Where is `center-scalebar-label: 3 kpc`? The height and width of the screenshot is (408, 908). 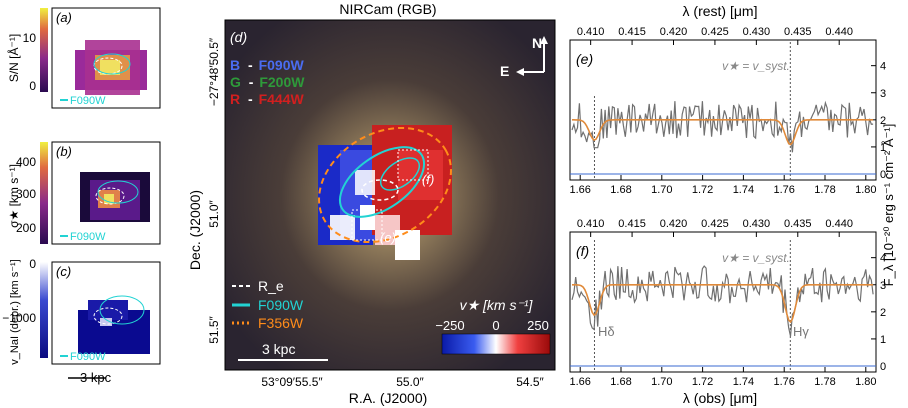 center-scalebar-label: 3 kpc is located at coordinates (278, 349).